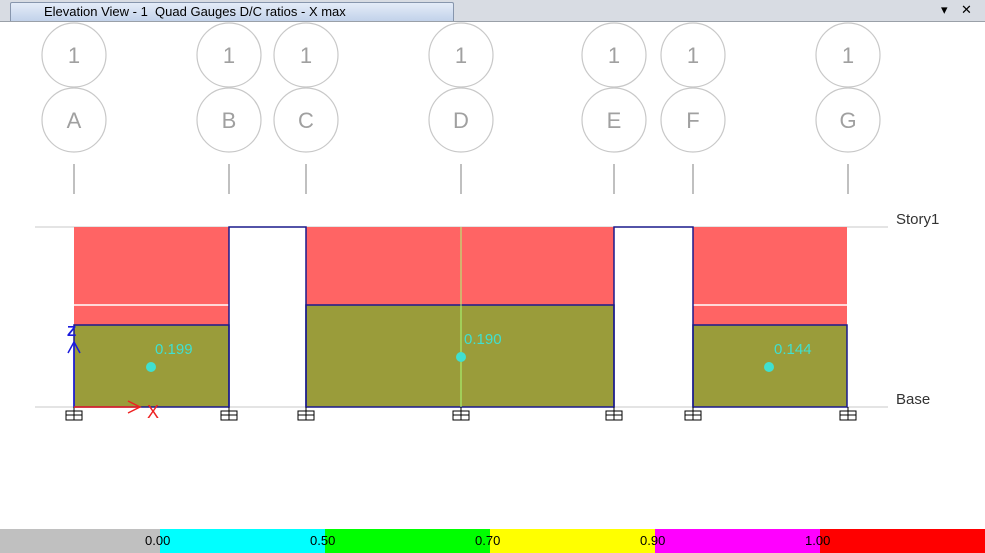 This screenshot has height=553, width=985. What do you see at coordinates (818, 540) in the screenshot?
I see `legend-tick: 1.00` at bounding box center [818, 540].